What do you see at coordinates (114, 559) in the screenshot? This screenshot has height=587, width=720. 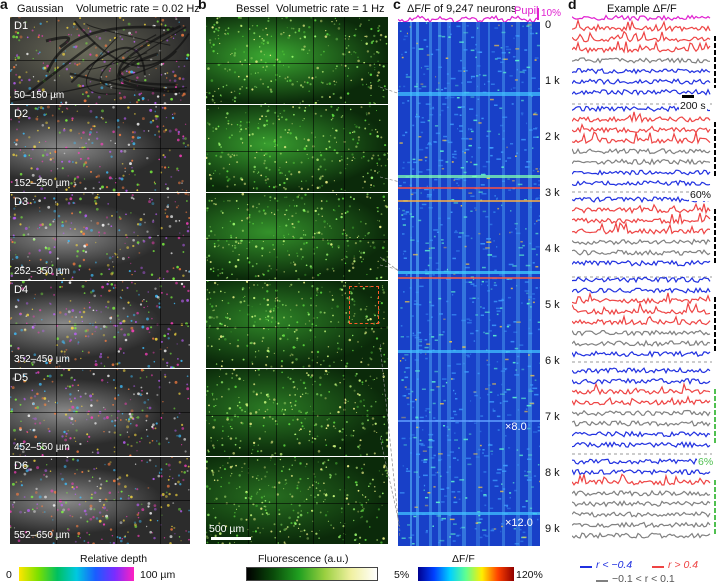 I see `depth-colorbar-title: Relative depth` at bounding box center [114, 559].